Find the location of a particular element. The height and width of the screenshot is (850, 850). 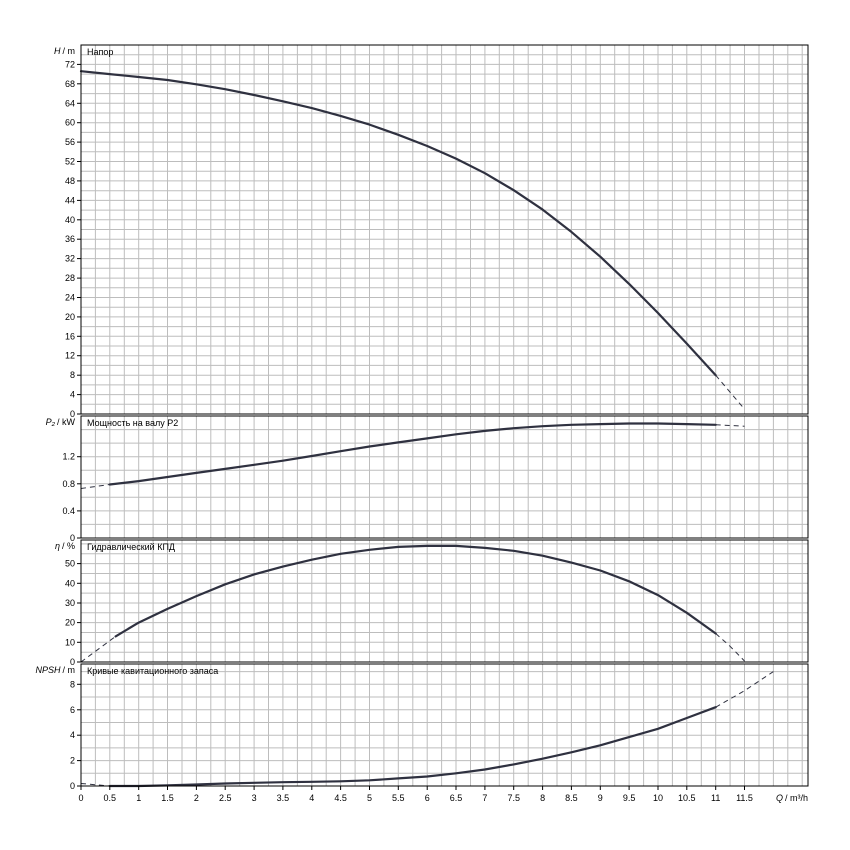

y-tick-label: 64 is located at coordinates (70, 103).